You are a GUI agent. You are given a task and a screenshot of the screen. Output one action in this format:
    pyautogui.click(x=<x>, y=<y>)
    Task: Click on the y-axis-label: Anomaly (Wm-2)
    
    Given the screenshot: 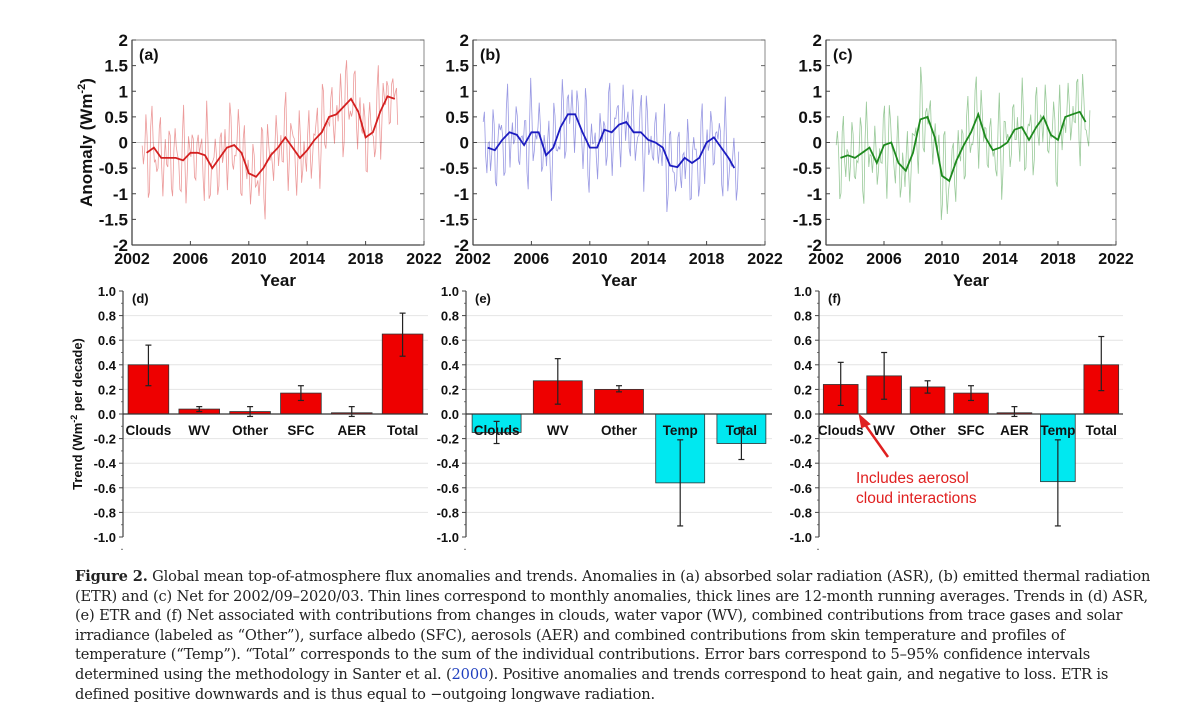 What is the action you would take?
    pyautogui.click(x=86, y=142)
    